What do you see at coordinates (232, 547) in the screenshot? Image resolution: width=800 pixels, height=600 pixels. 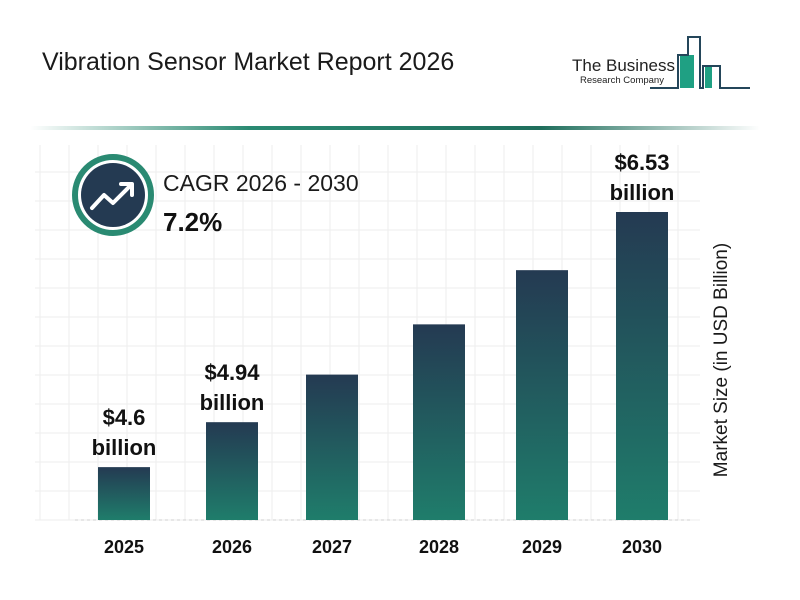 I see `x-tick-label: 2026` at bounding box center [232, 547].